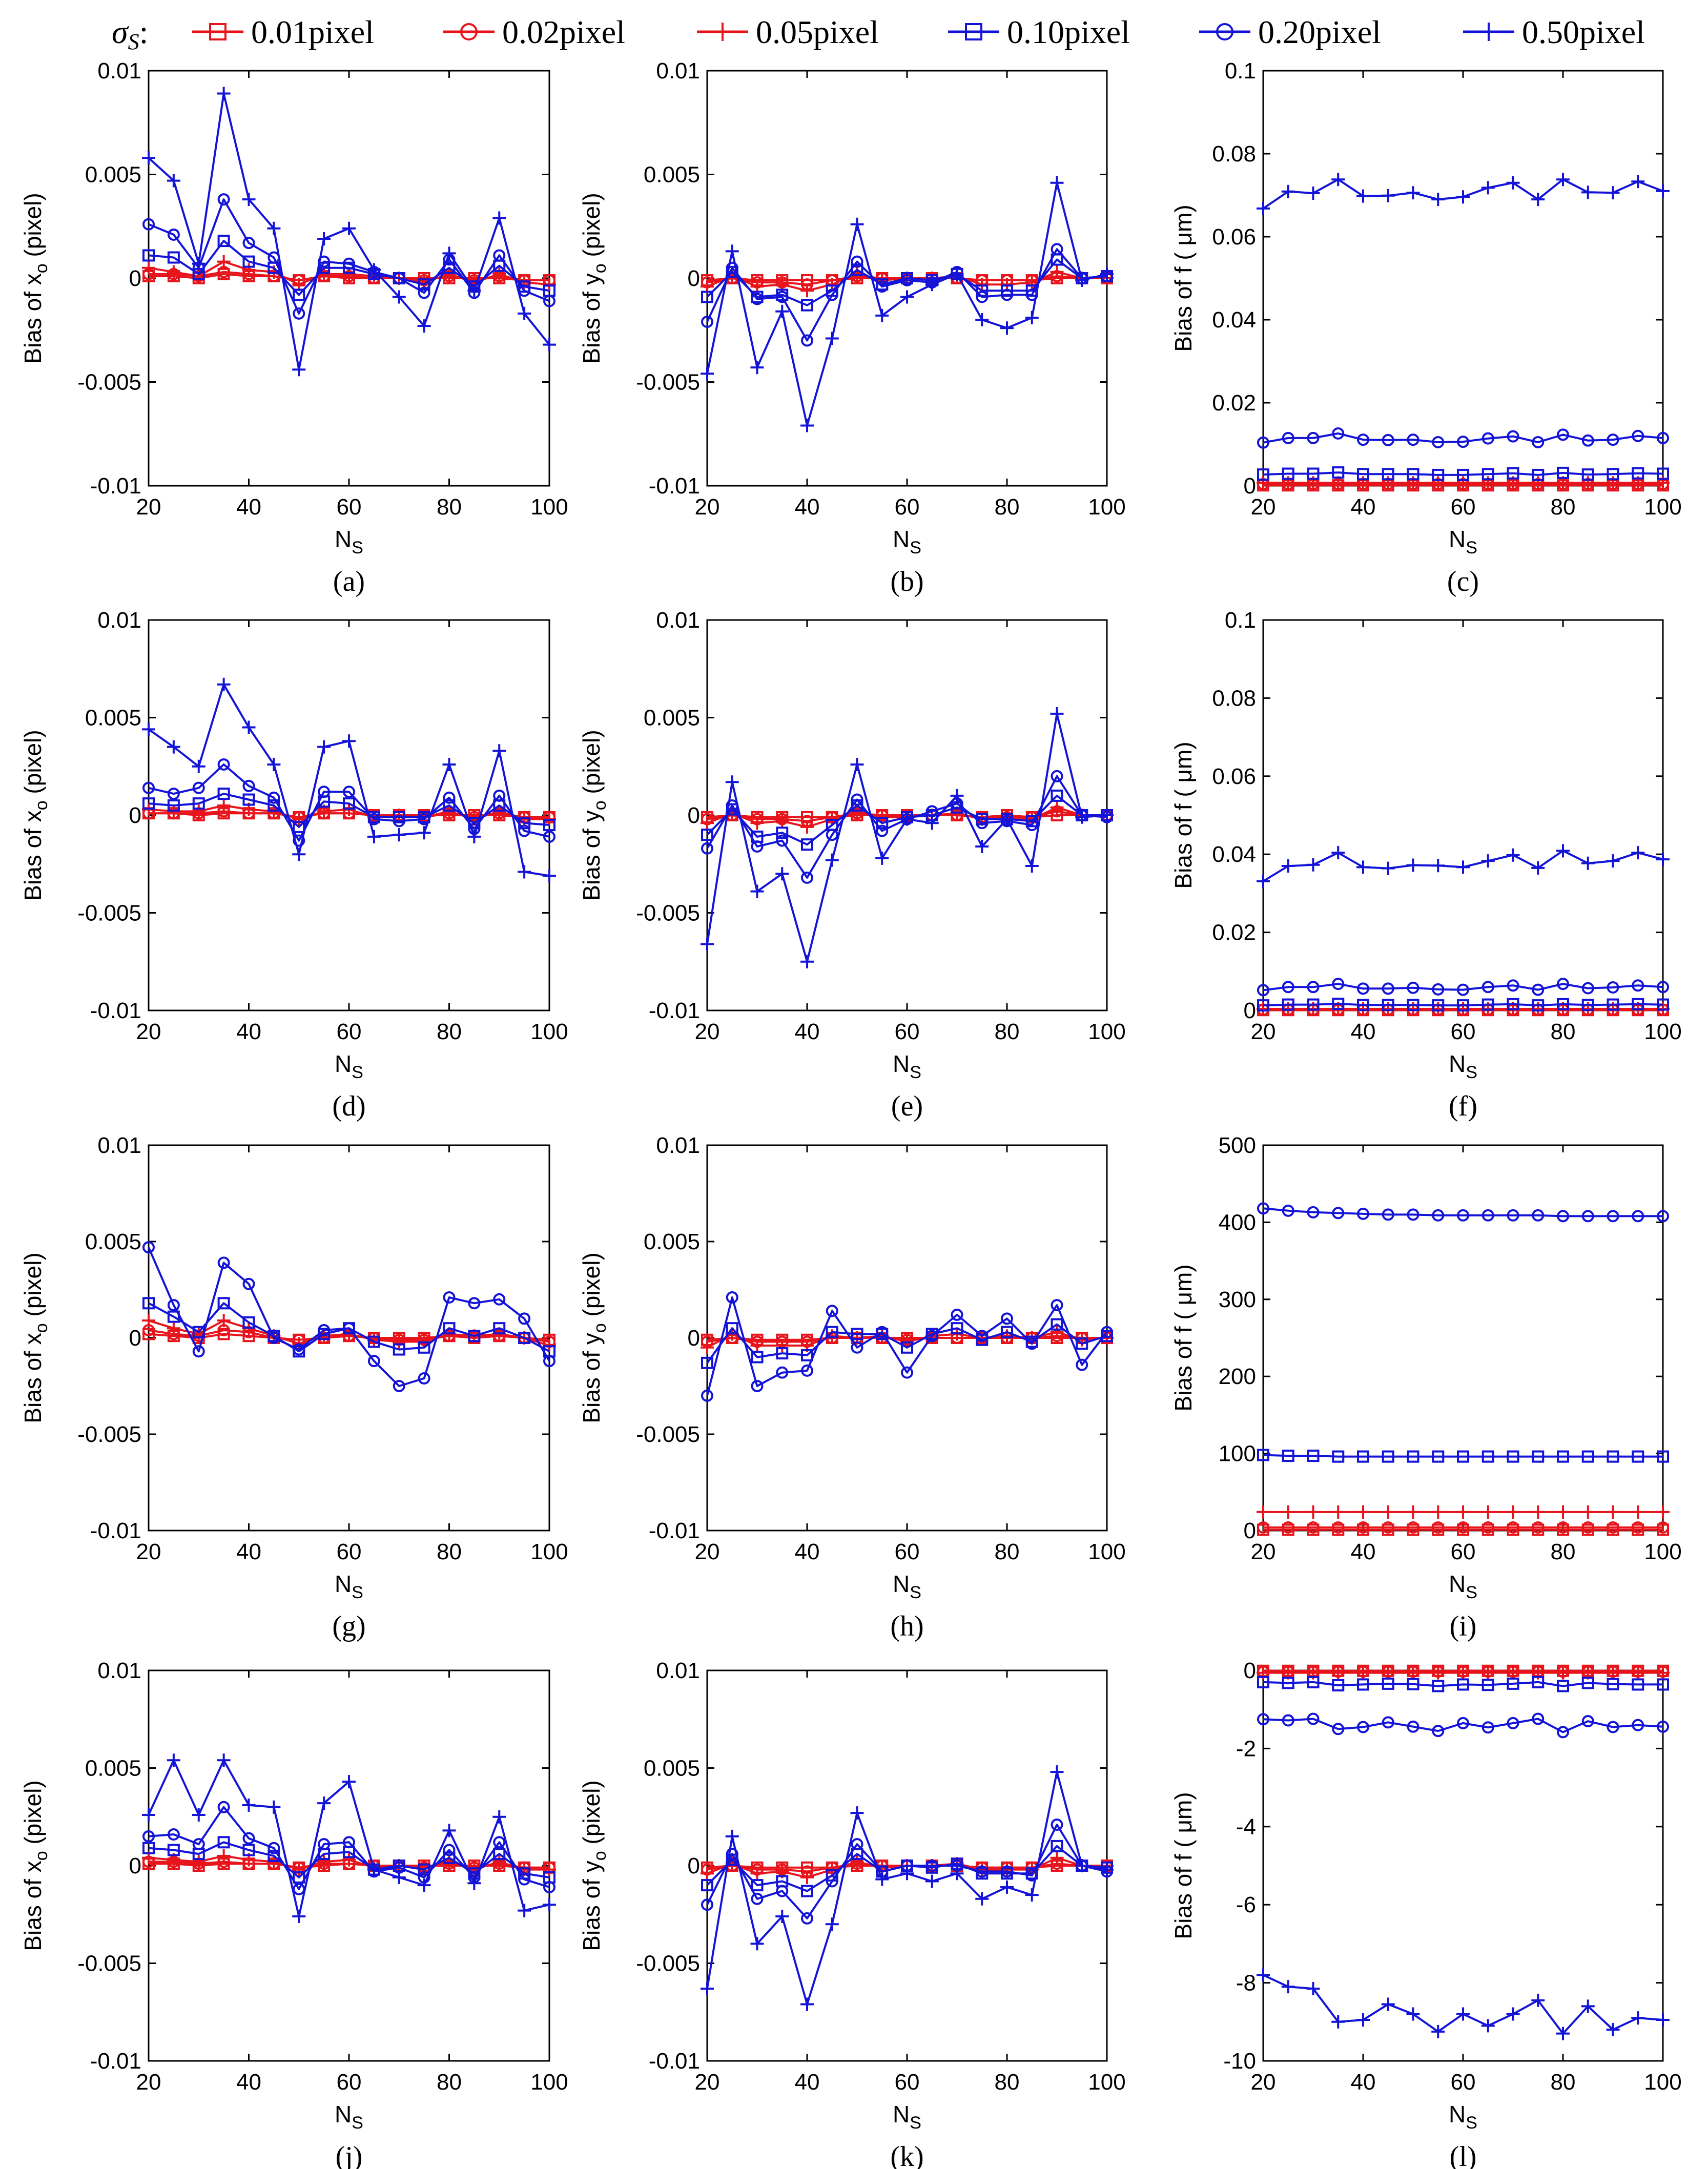  Describe the element at coordinates (1239, 2061) in the screenshot. I see `y-tick-label: -10` at that location.